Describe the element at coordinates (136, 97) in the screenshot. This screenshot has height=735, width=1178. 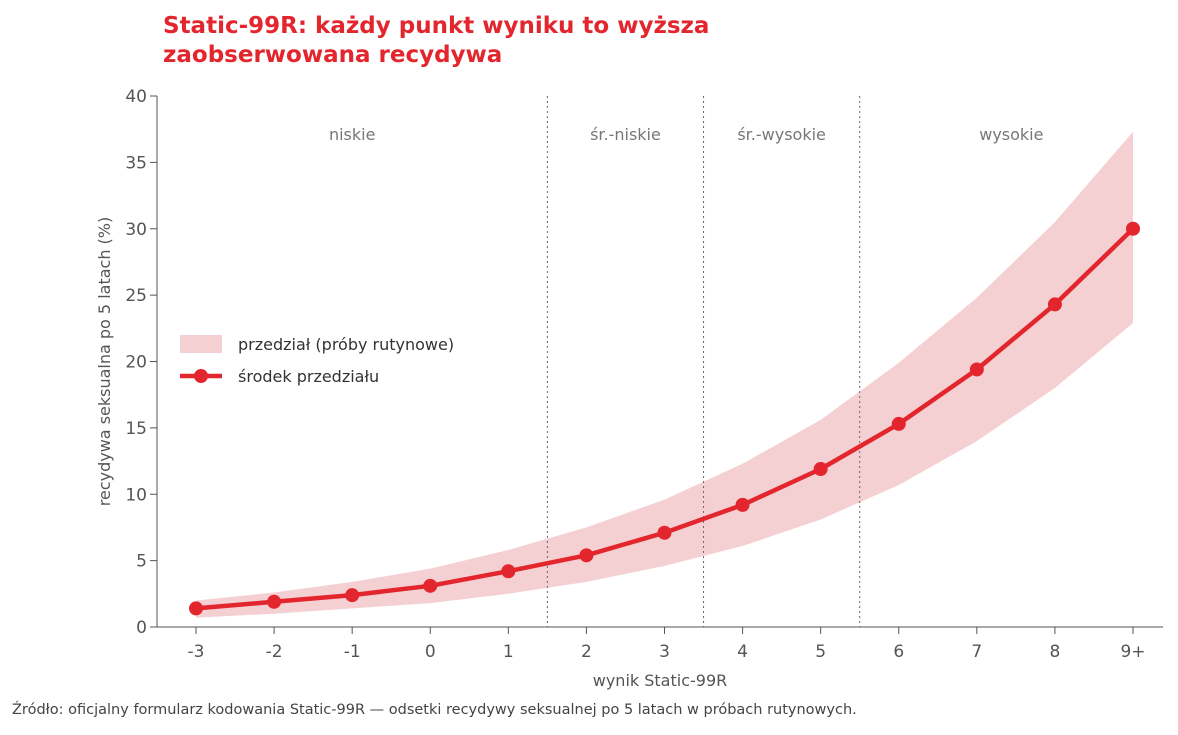
I see `y-tick-label: 40` at that location.